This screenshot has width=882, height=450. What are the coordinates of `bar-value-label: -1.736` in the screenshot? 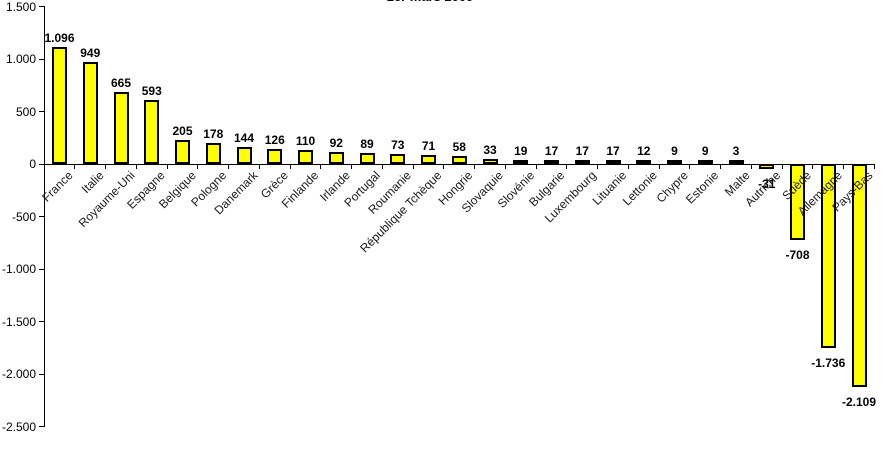 It's located at (828, 363).